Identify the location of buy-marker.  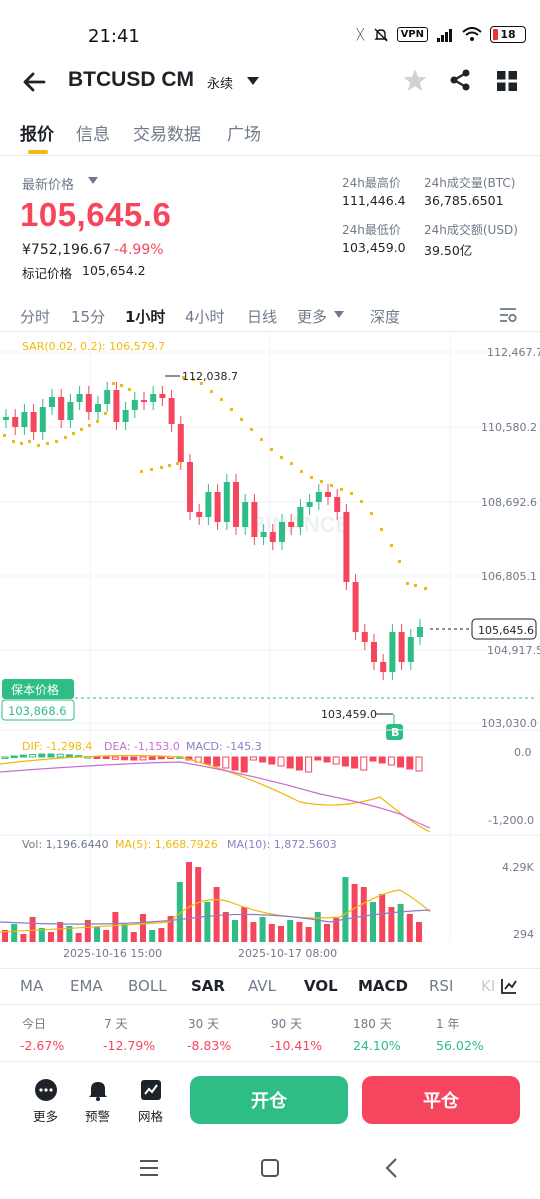
(394, 732).